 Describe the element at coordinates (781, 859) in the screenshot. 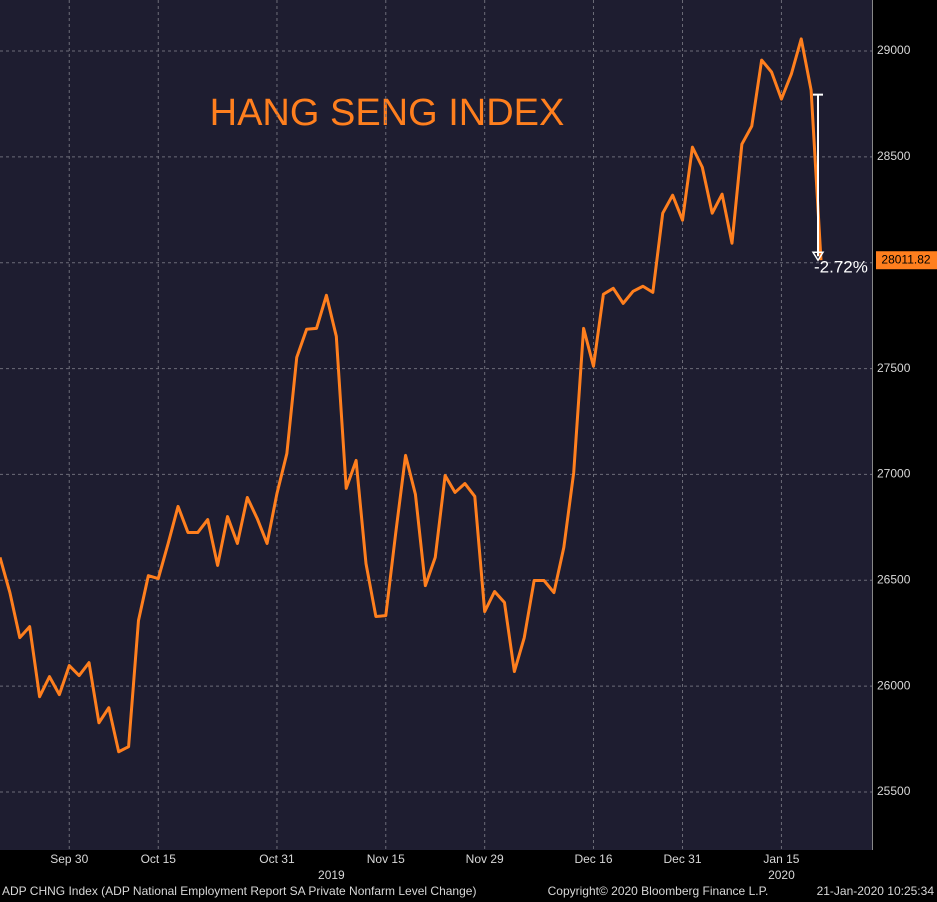

I see `x-tick-label: Jan 15` at that location.